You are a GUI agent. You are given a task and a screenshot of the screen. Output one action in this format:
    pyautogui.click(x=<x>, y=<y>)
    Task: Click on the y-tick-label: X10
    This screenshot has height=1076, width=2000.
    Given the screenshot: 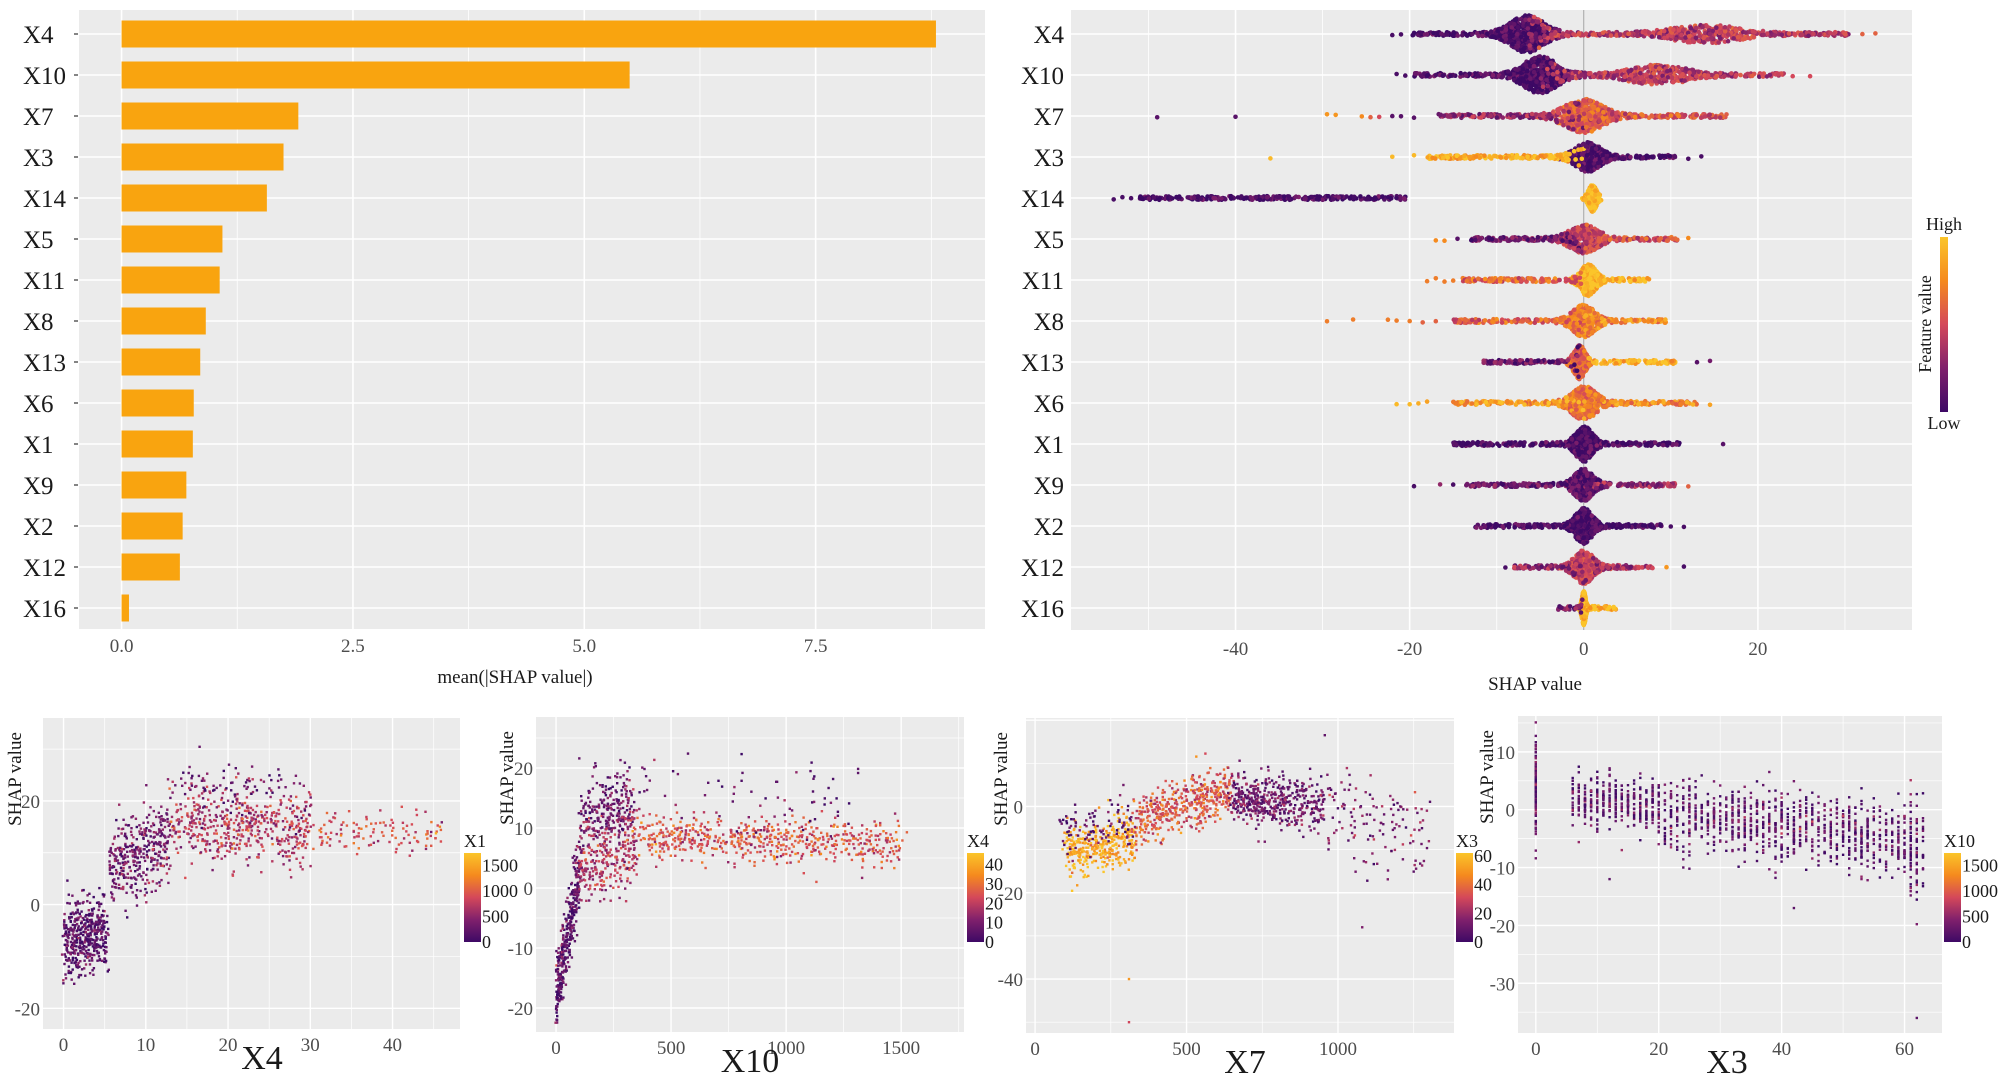 What is the action you would take?
    pyautogui.click(x=1042, y=76)
    